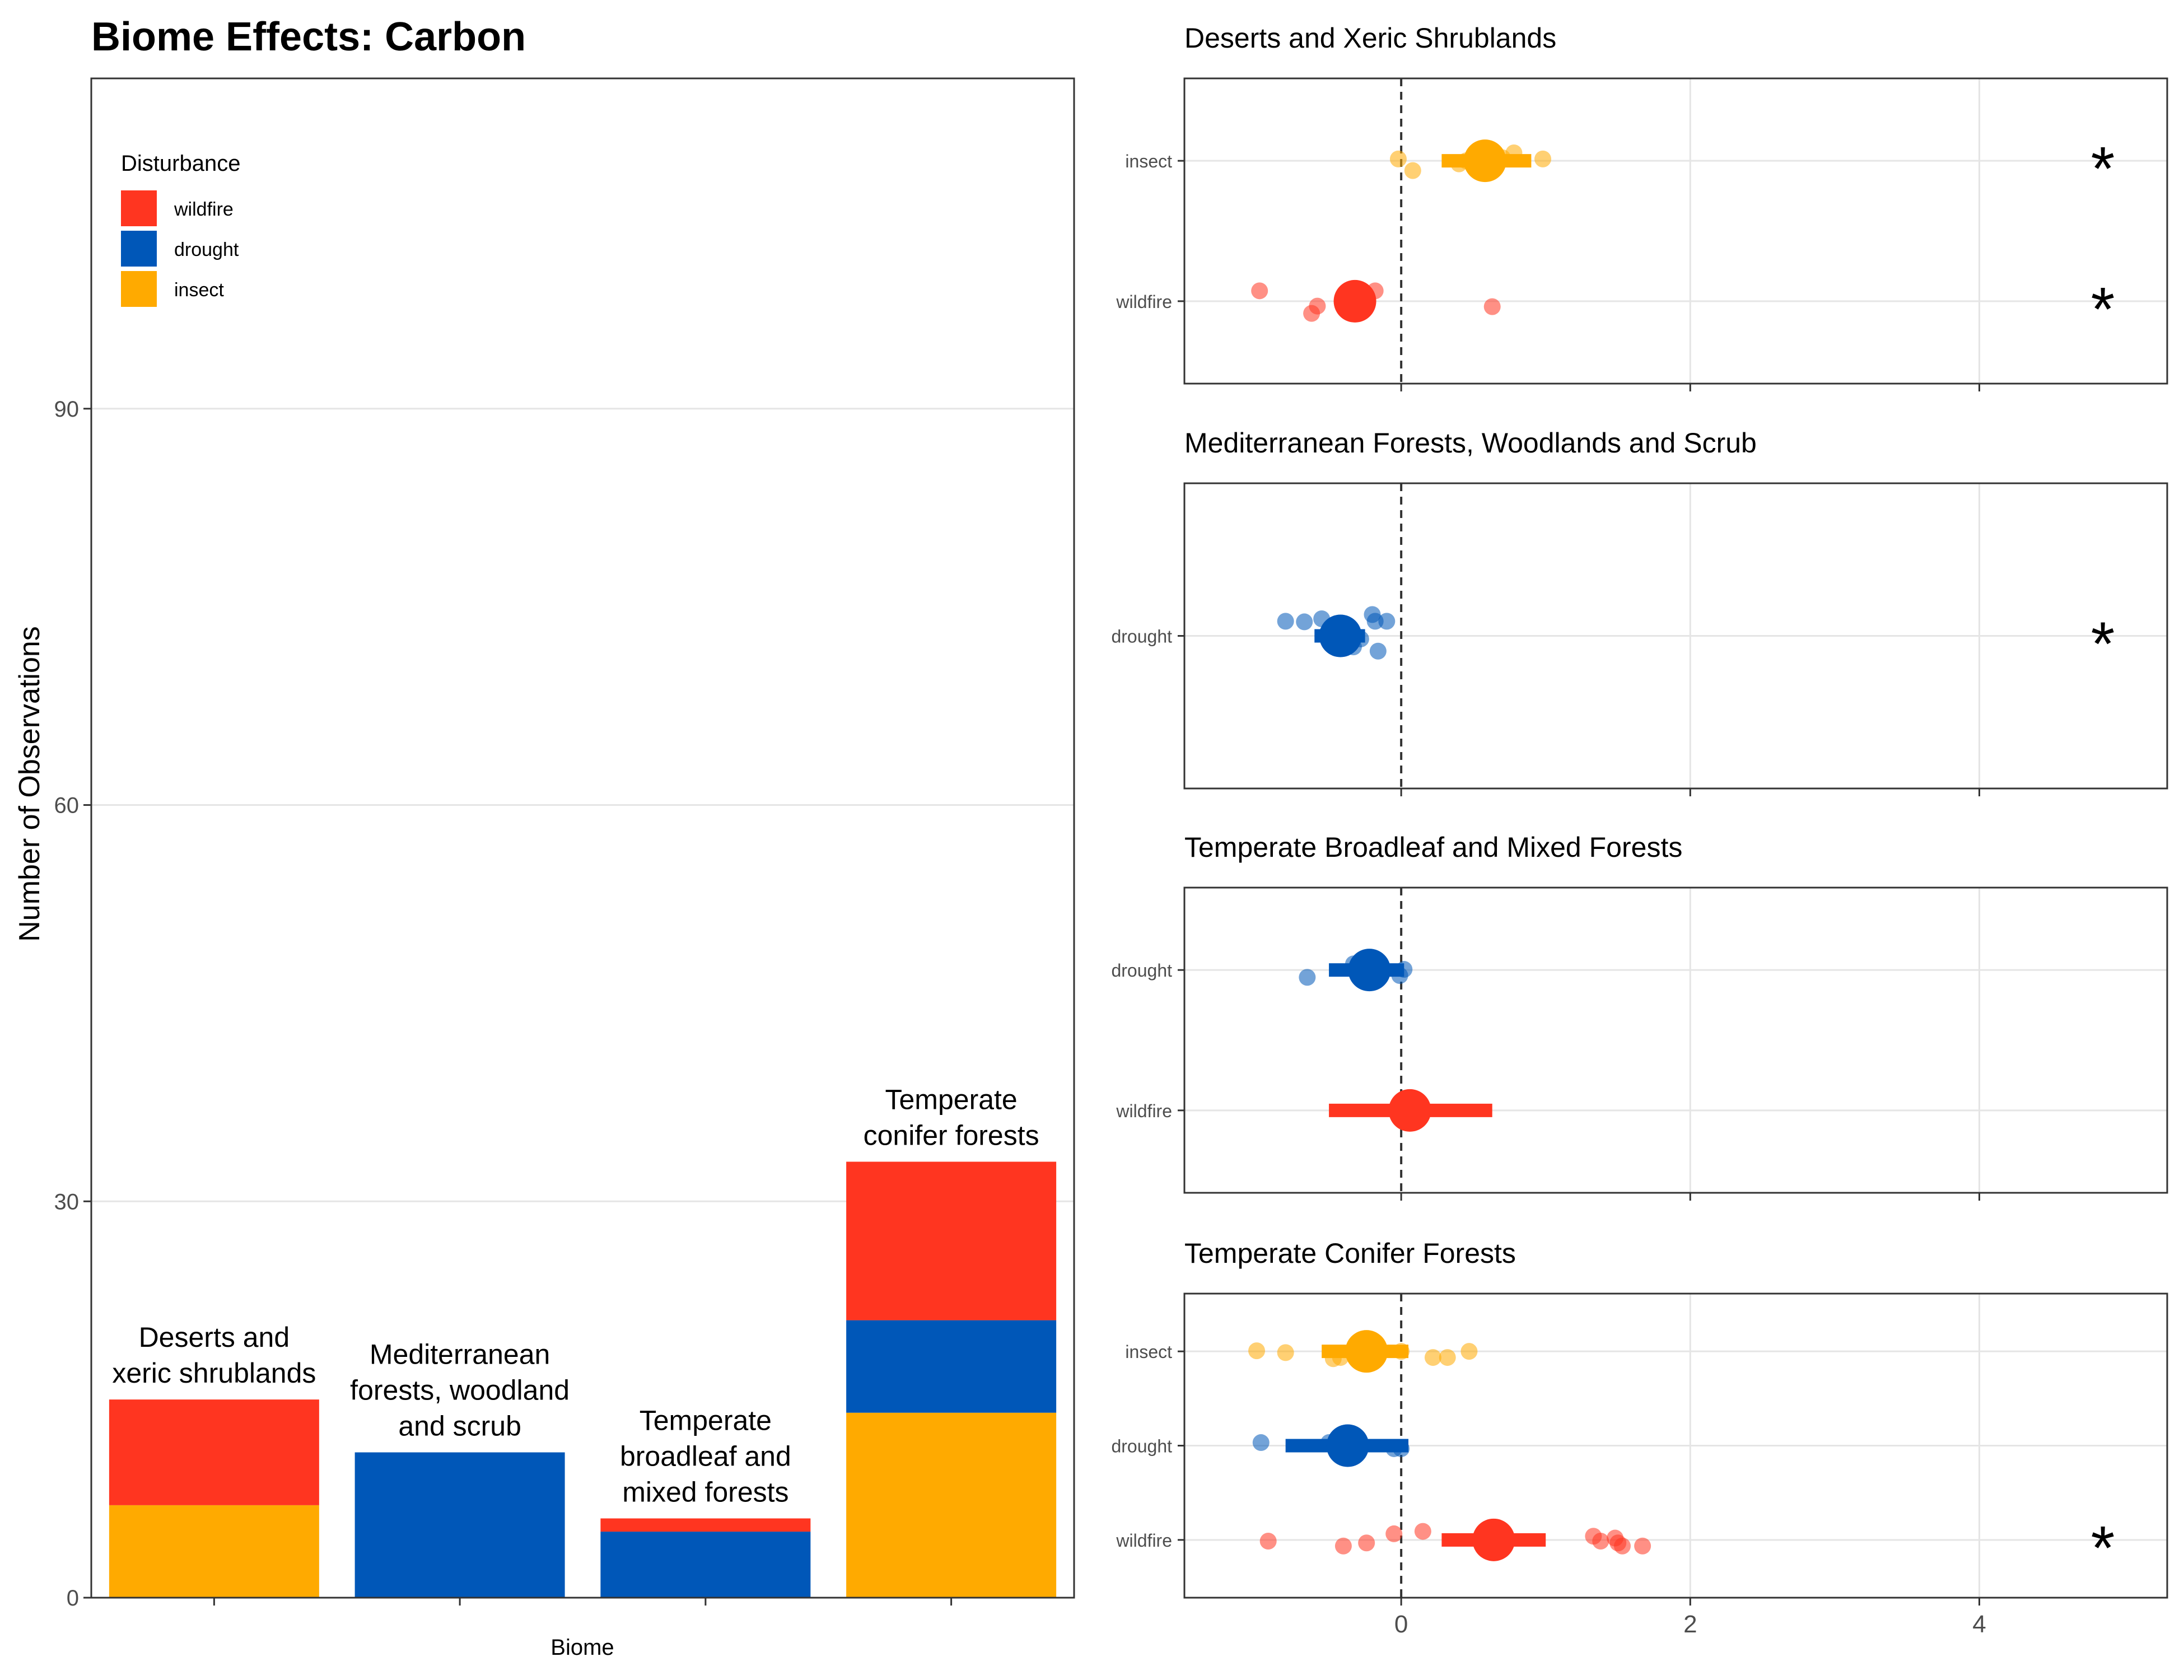 The image size is (2184, 1680). Describe the element at coordinates (181, 164) in the screenshot. I see `legend-title: Disturbance` at that location.